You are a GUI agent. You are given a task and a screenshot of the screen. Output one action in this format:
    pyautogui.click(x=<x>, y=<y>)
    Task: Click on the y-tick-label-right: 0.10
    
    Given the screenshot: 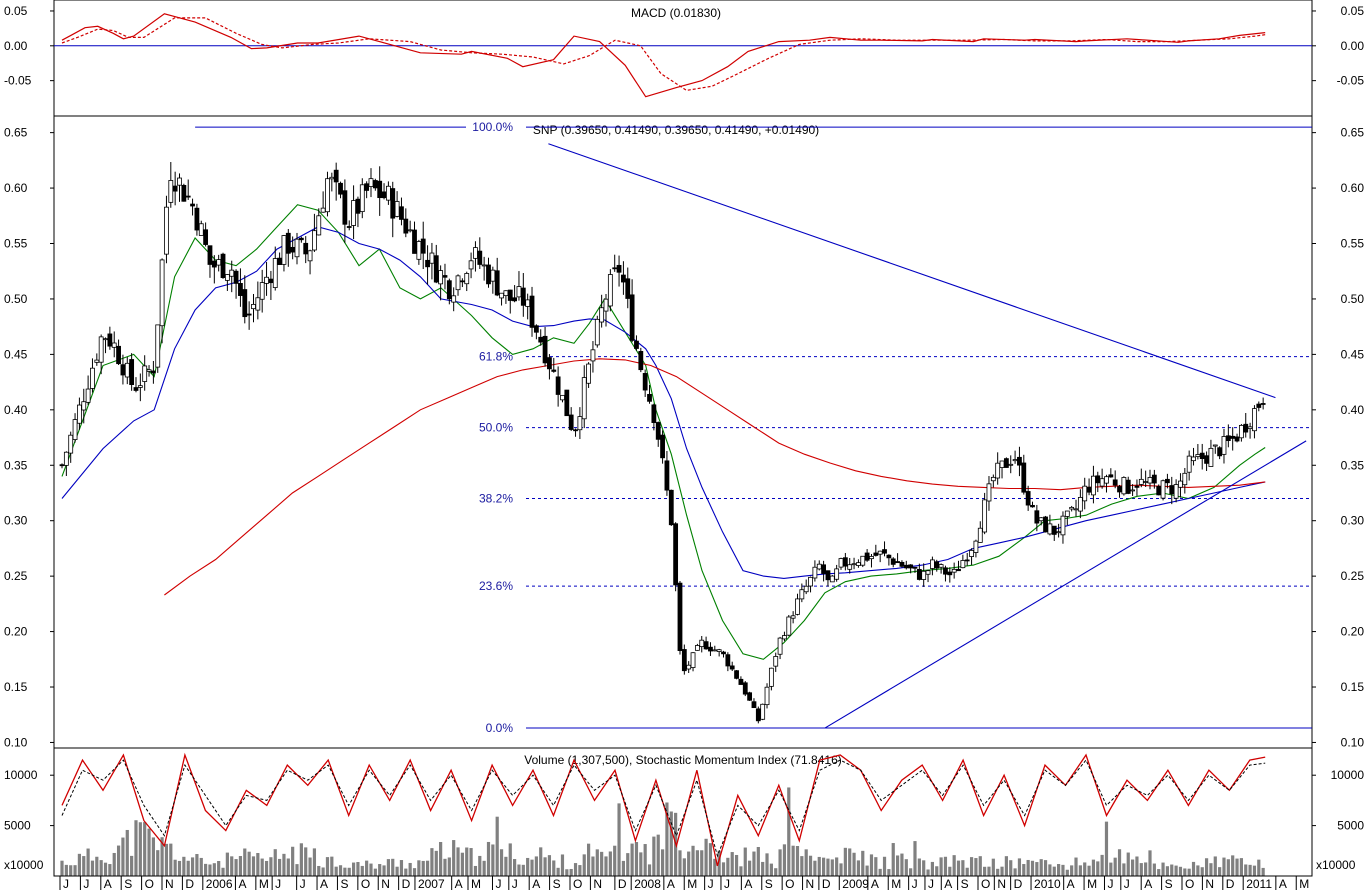 What is the action you would take?
    pyautogui.click(x=1353, y=742)
    